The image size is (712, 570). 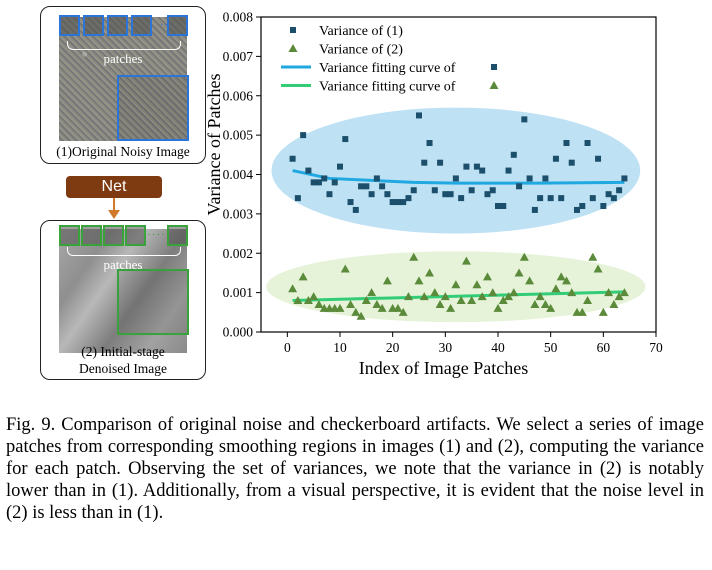 I want to click on denoised-image-caption-line1: (2) Initial-stage, so click(x=123, y=351).